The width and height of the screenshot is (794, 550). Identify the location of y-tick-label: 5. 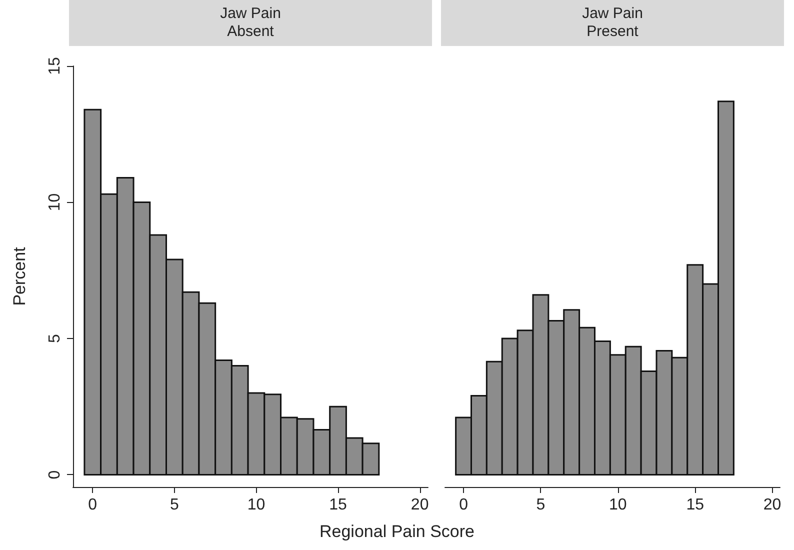
(55, 338).